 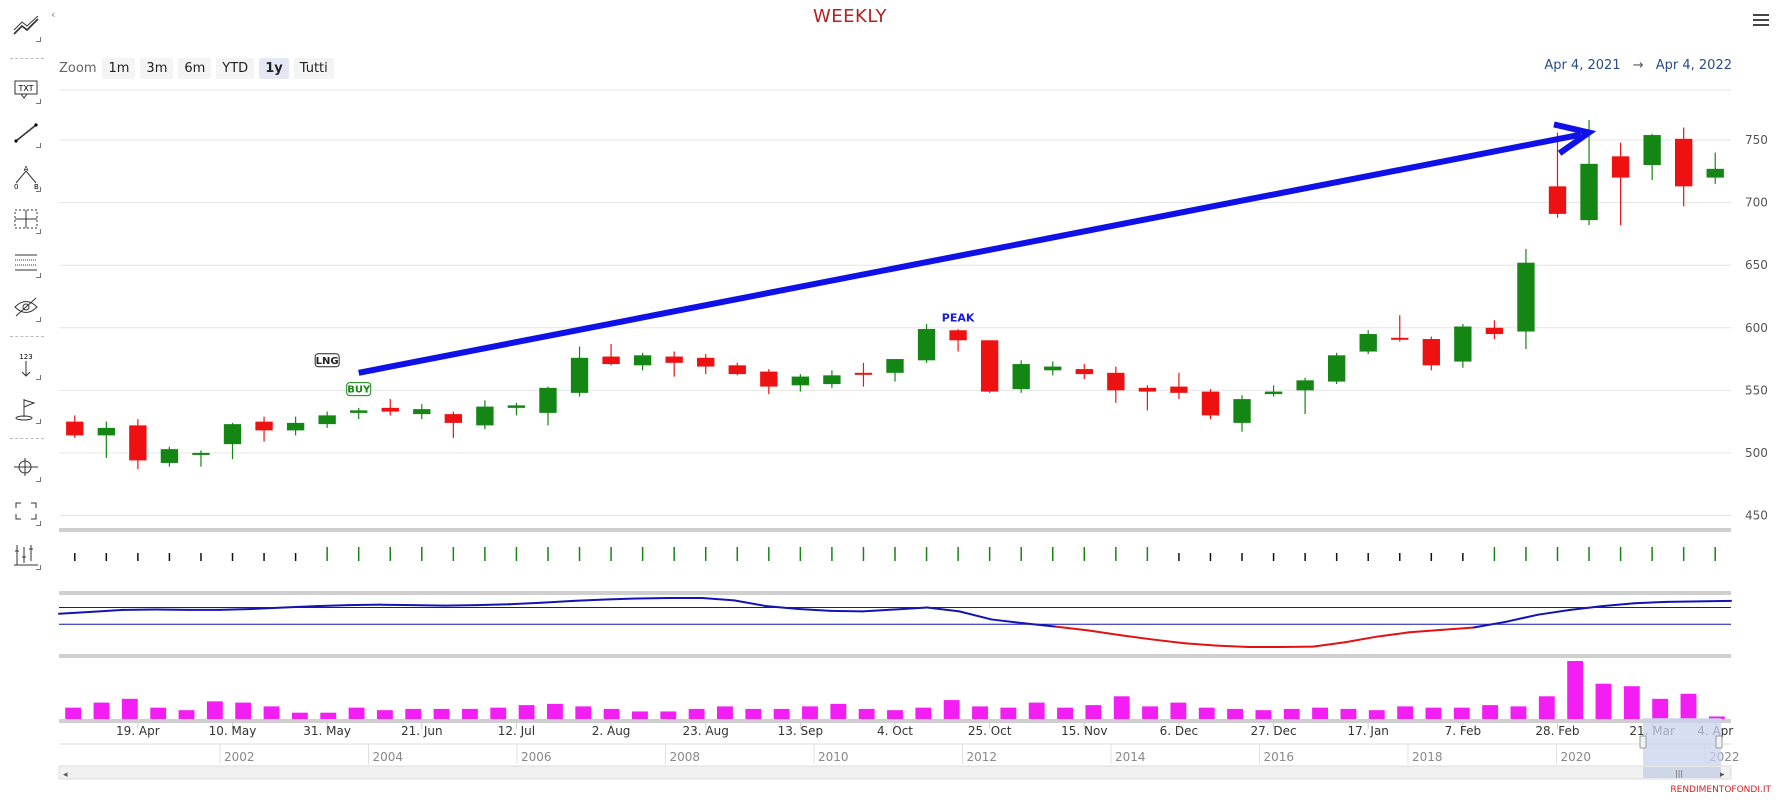 I want to click on zoom-label: Zoom, so click(x=78, y=68).